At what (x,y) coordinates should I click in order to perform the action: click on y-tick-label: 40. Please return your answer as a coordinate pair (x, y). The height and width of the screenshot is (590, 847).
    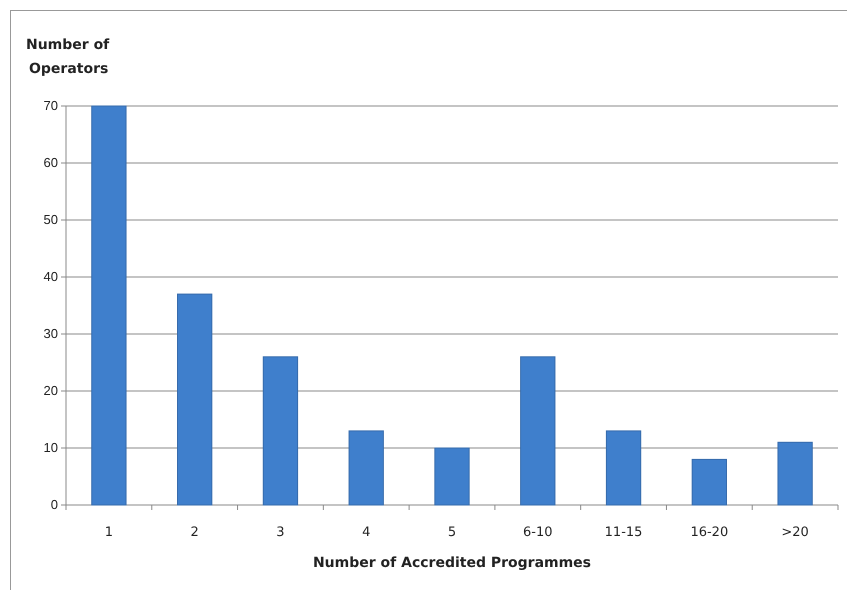
    Looking at the image, I should click on (51, 276).